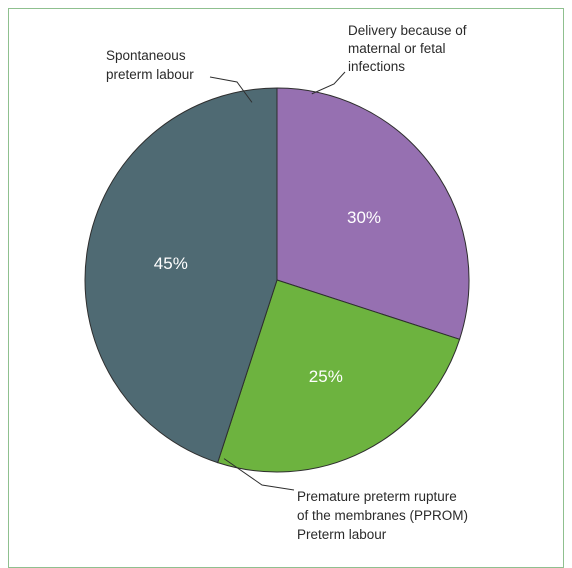 This screenshot has width=572, height=568. Describe the element at coordinates (364, 217) in the screenshot. I see `slice-value-label-infections: 30%` at that location.